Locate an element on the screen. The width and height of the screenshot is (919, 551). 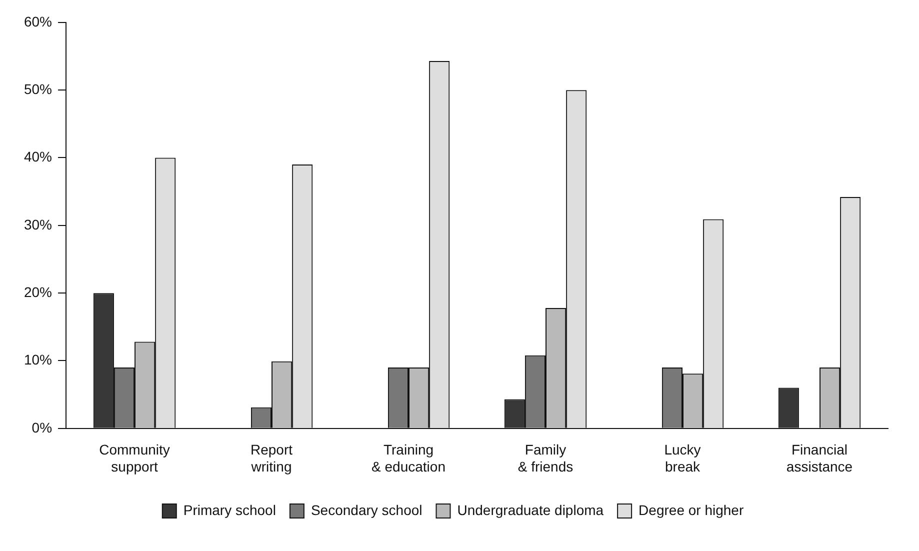
legend-label: Primary school is located at coordinates (229, 510).